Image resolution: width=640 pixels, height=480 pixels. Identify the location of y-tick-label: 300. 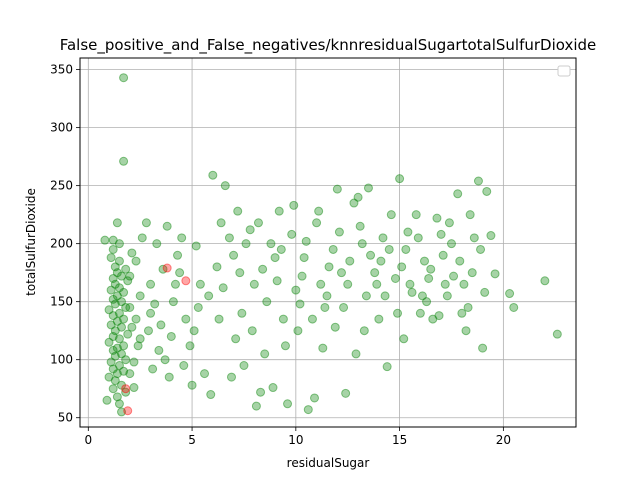
(61, 128).